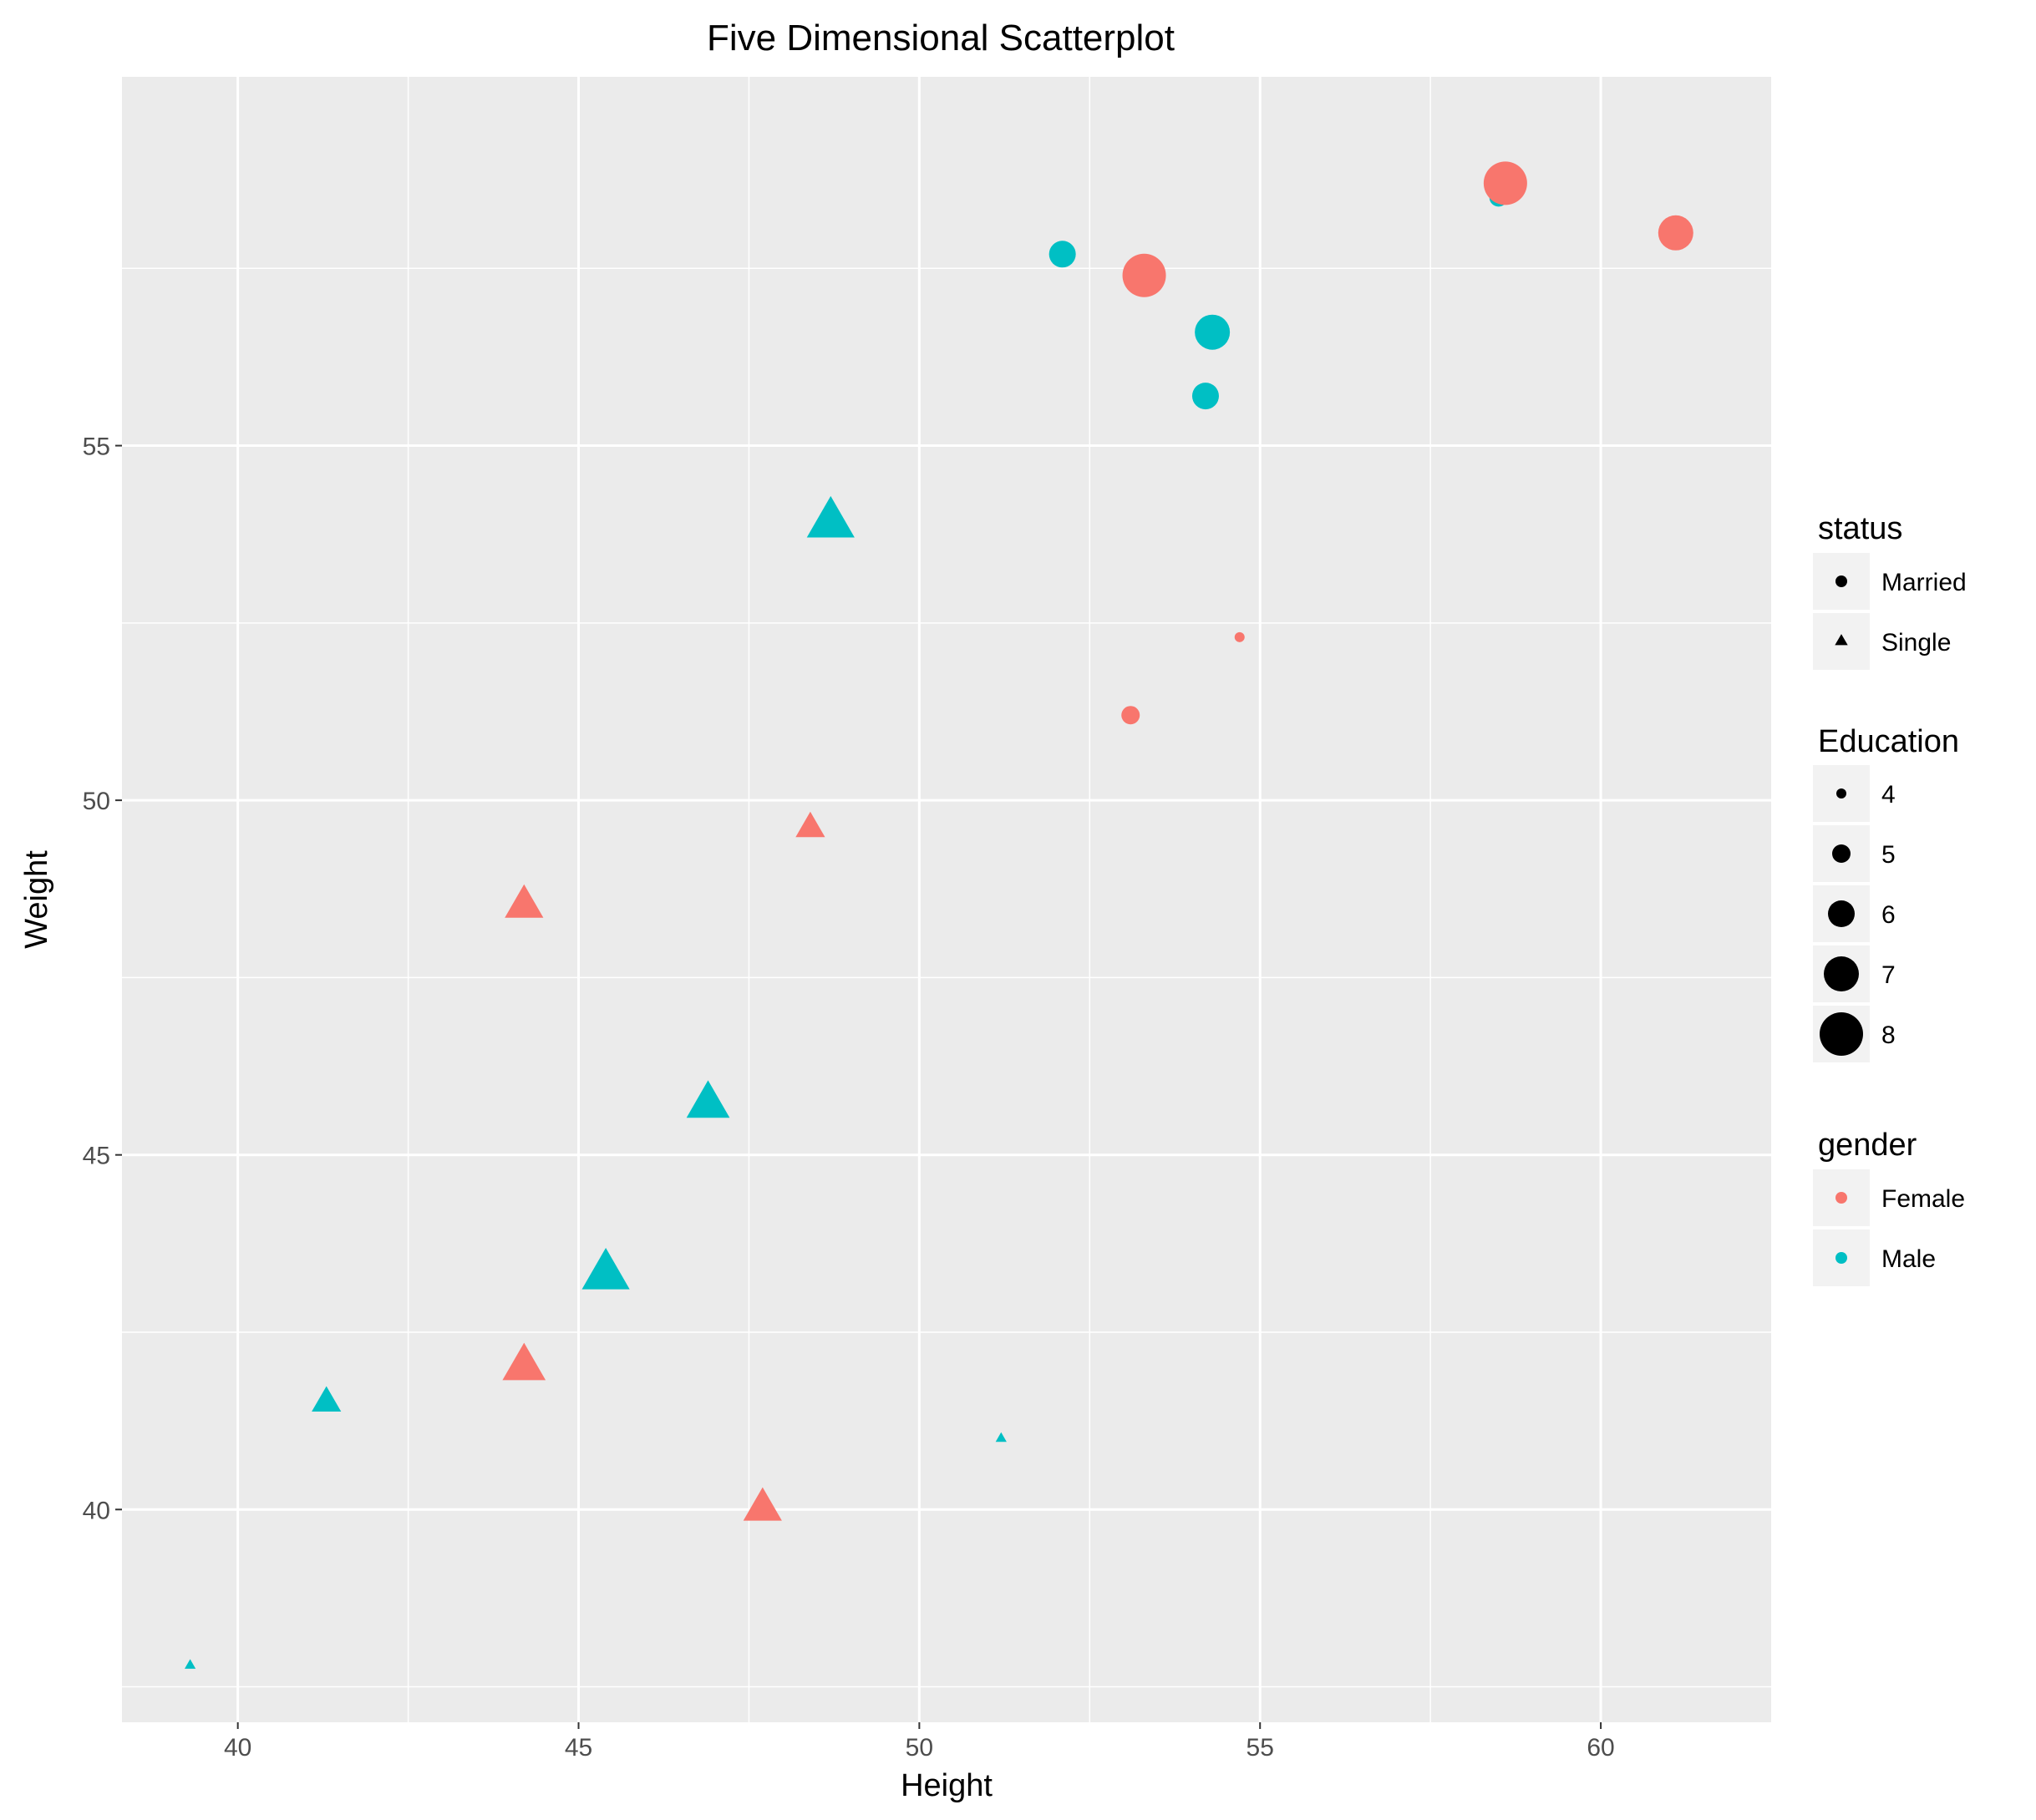 Image resolution: width=2036 pixels, height=1820 pixels. What do you see at coordinates (941, 38) in the screenshot?
I see `chart-title: Five Dimensional Scatterplot` at bounding box center [941, 38].